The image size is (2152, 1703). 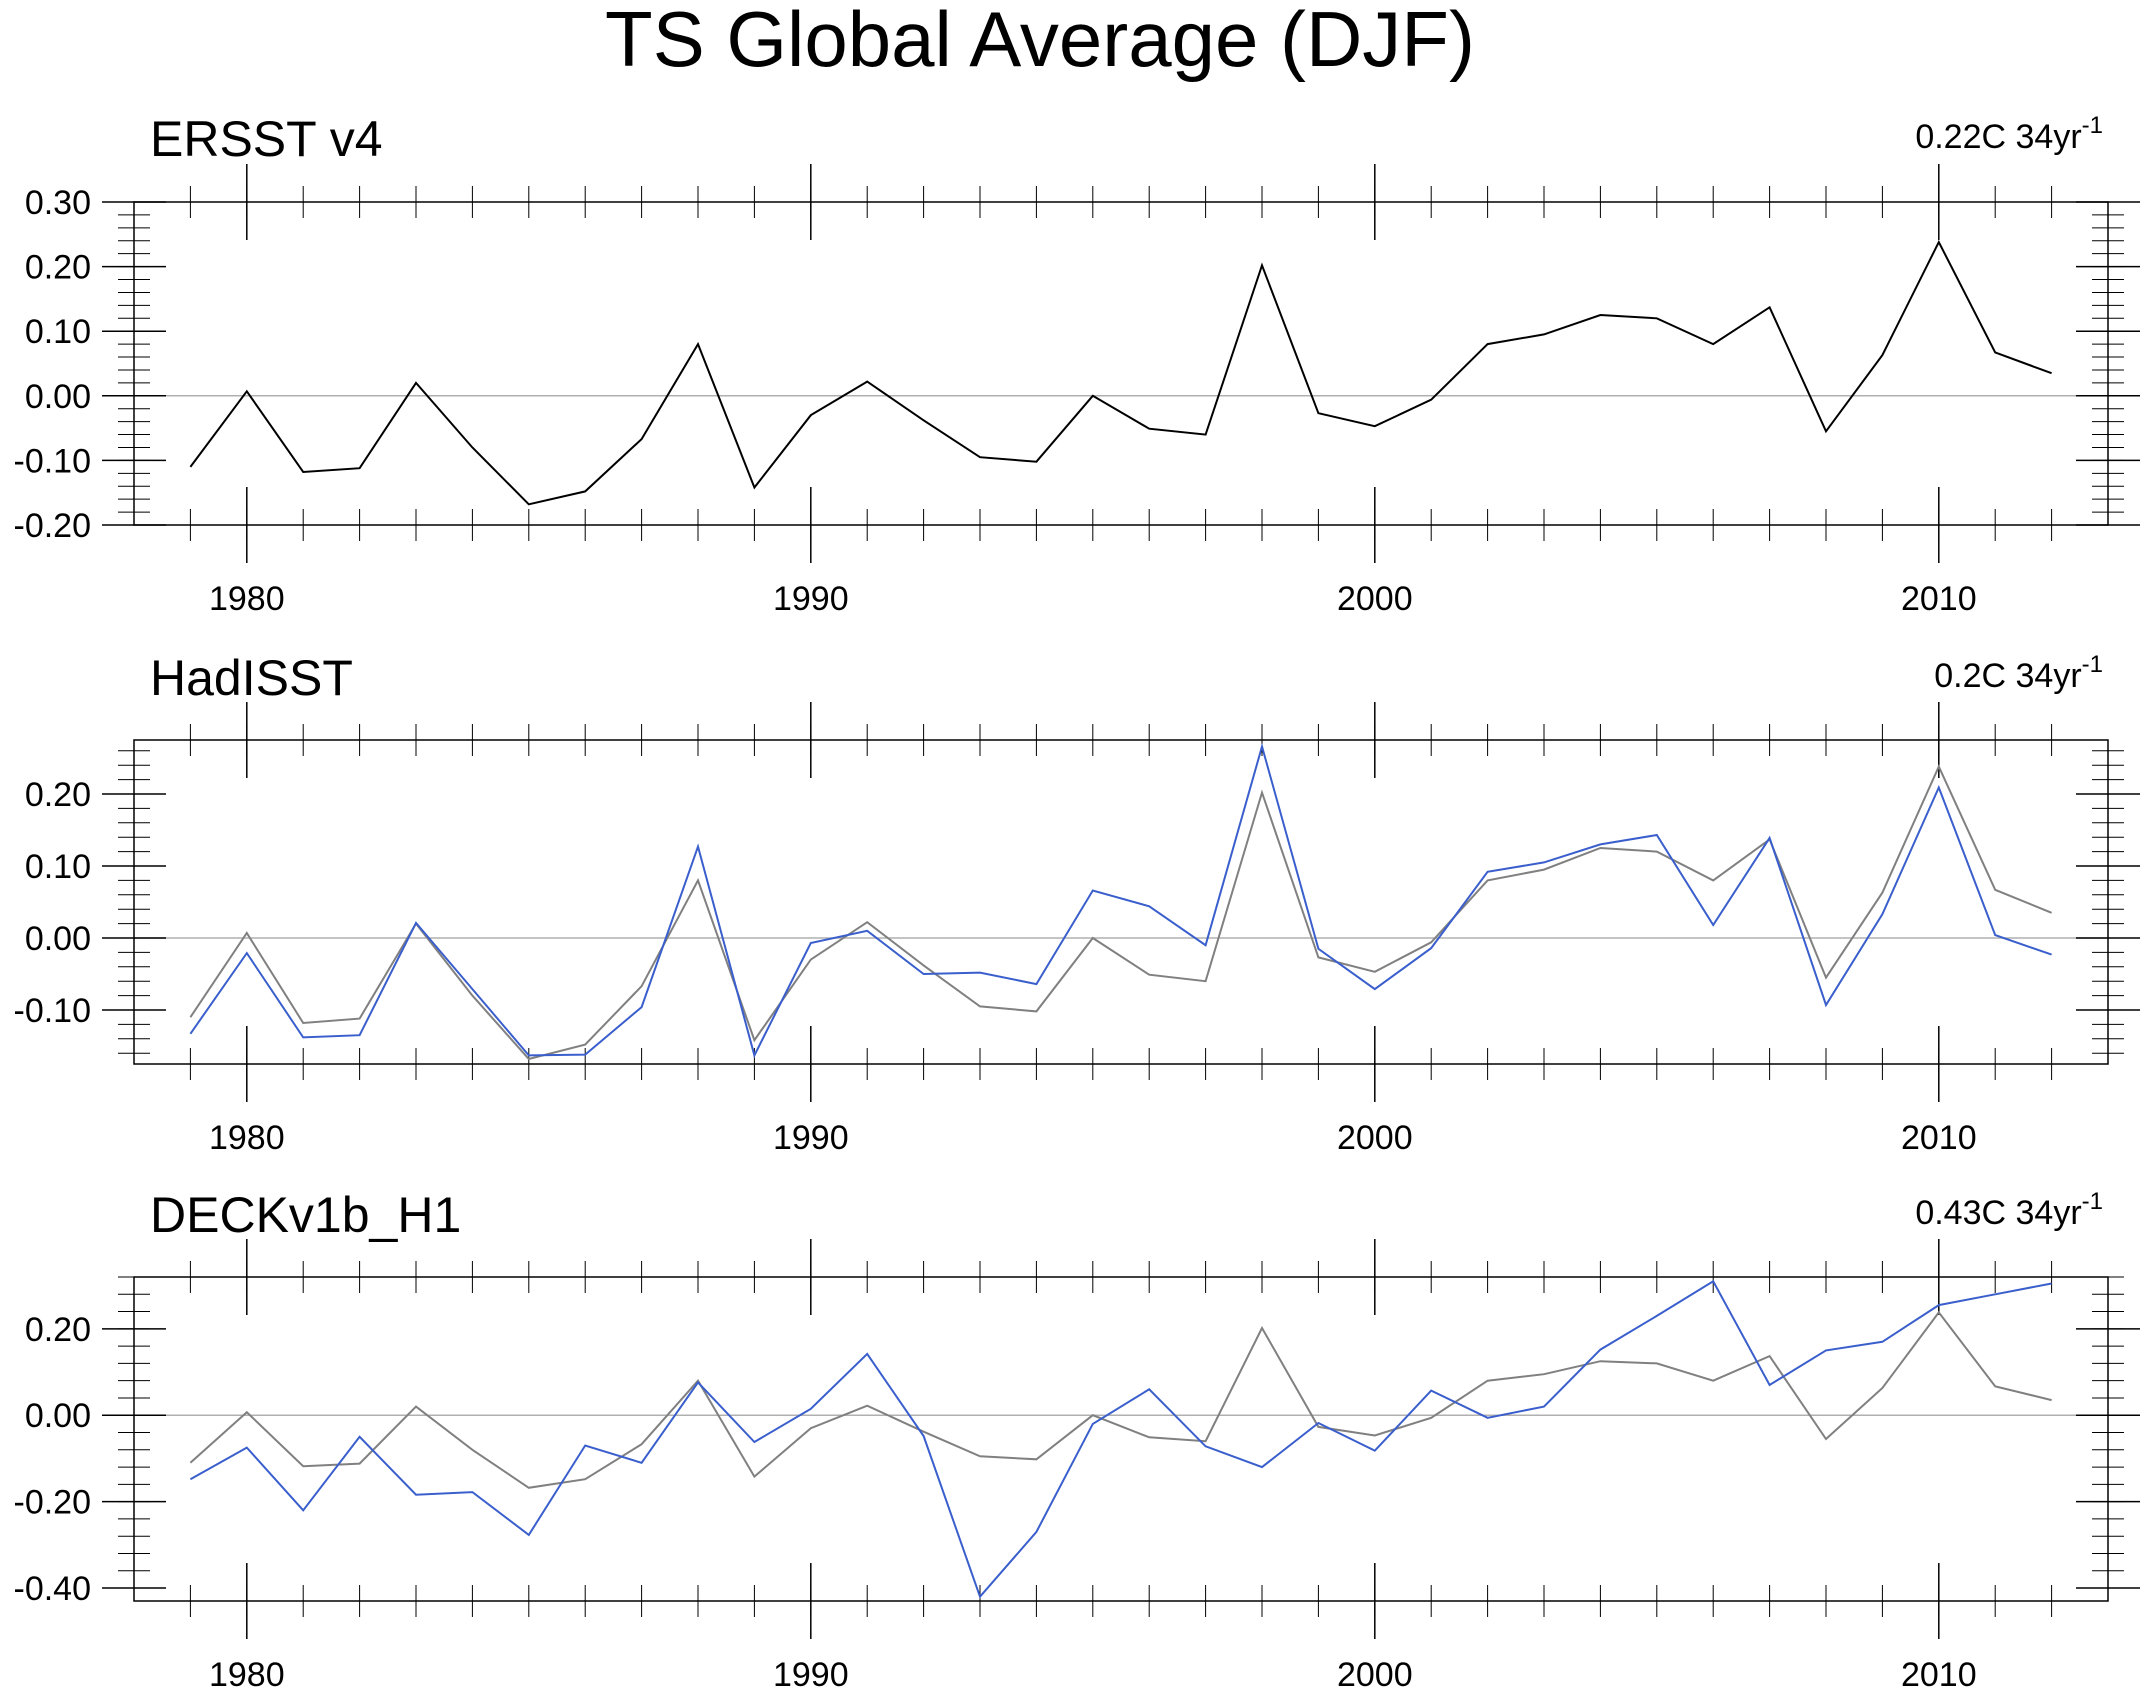 What do you see at coordinates (2007, 676) in the screenshot?
I see `trend-value: 0.2C 34yr` at bounding box center [2007, 676].